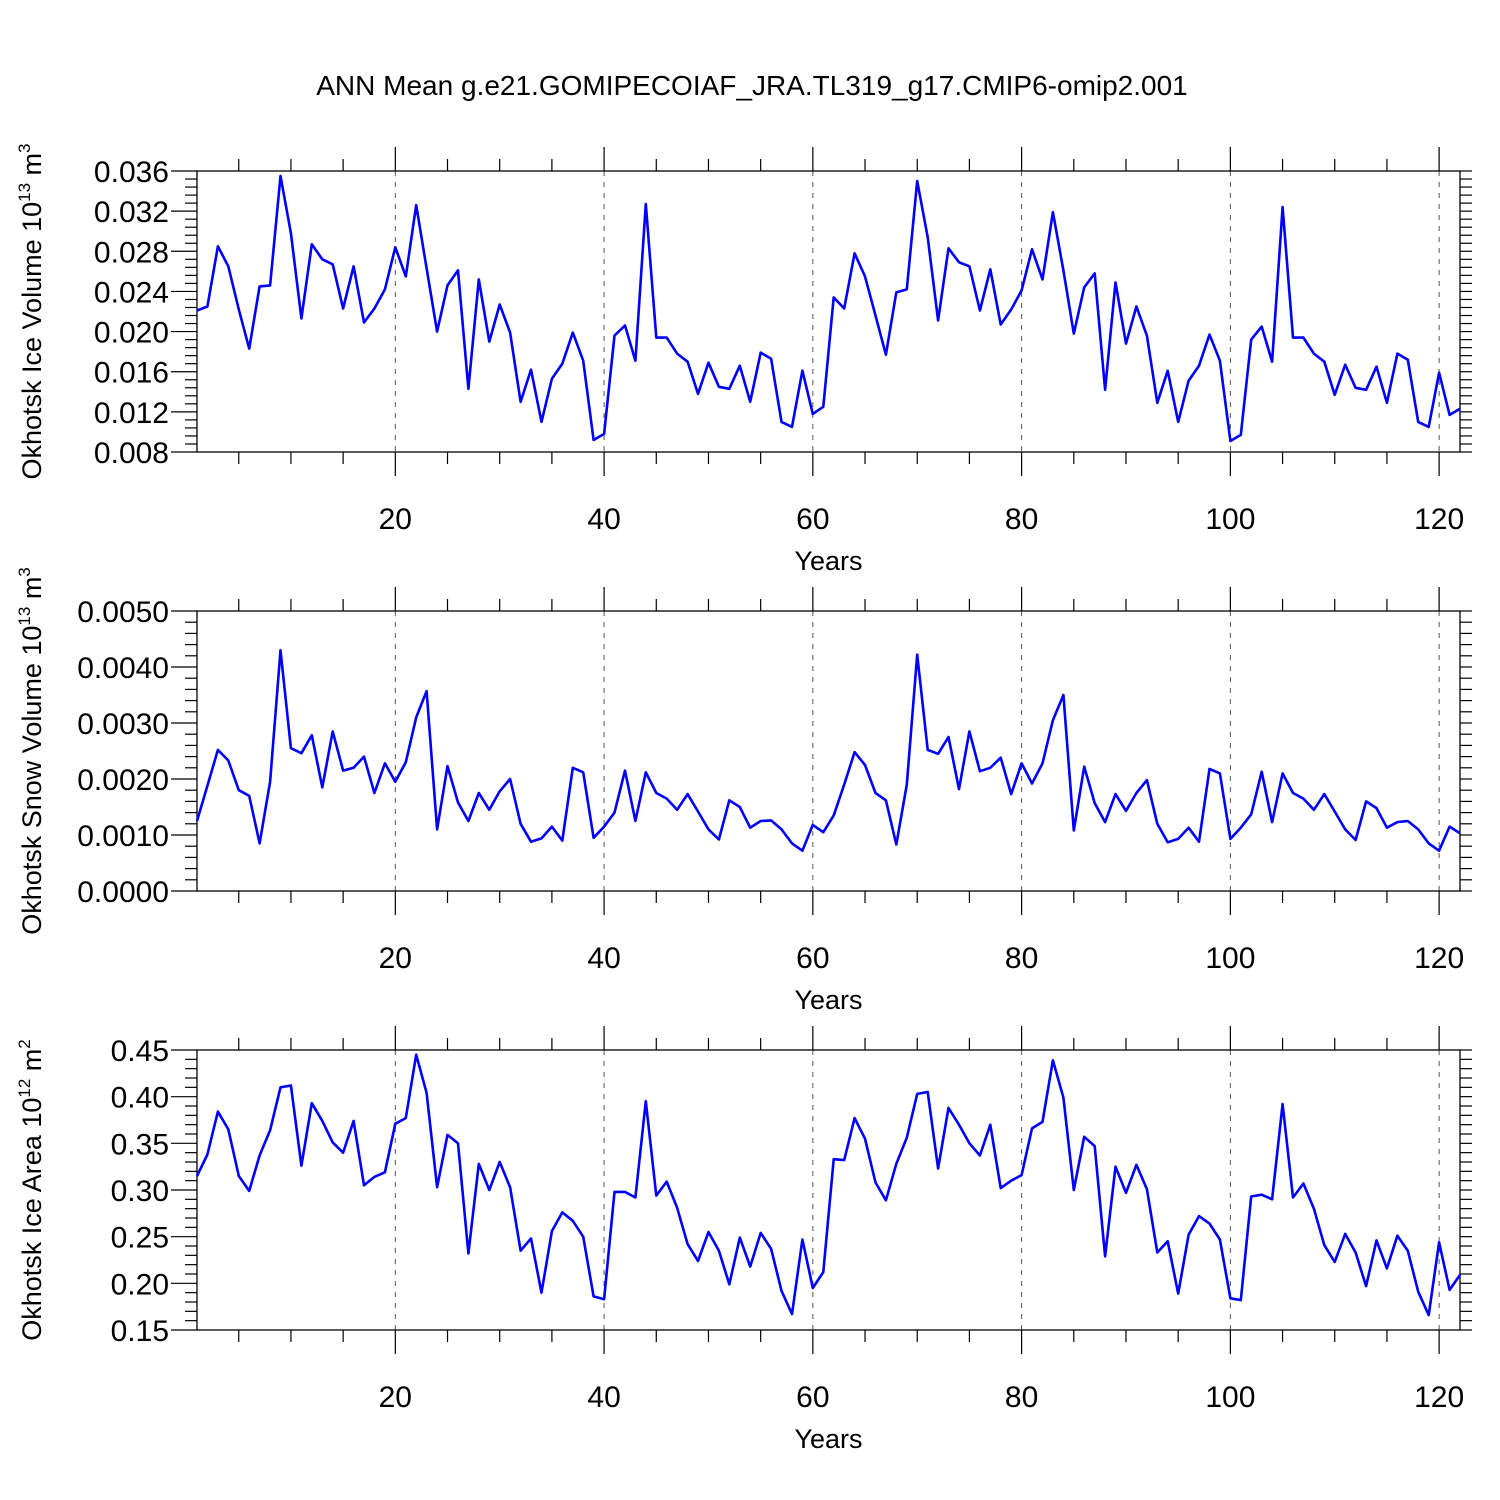  Describe the element at coordinates (131, 172) in the screenshot. I see `y-tick-label: 0.036` at that location.